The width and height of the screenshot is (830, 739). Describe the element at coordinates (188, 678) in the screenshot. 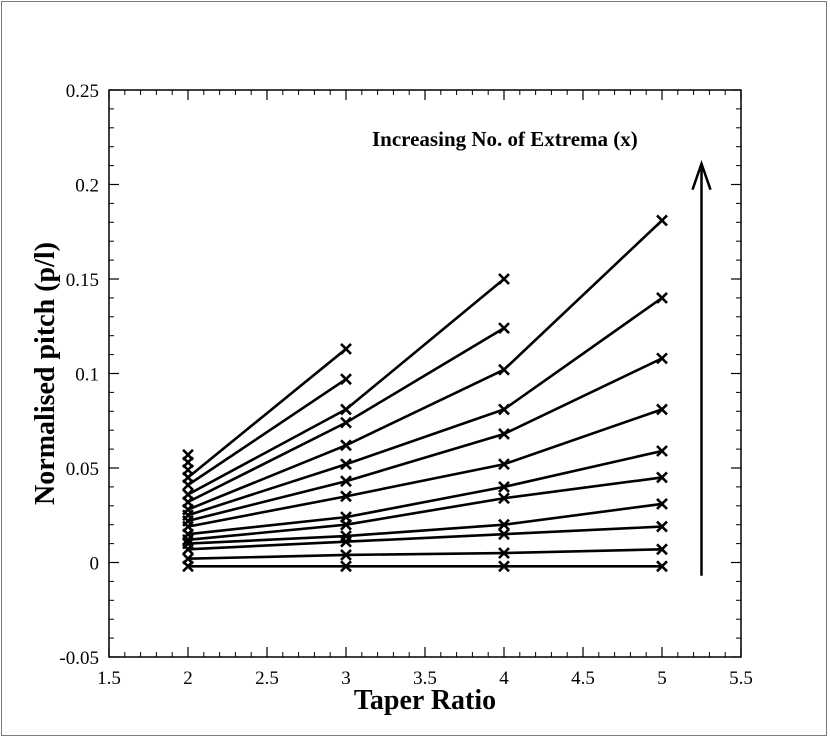

I see `x-tick-label: 2` at that location.